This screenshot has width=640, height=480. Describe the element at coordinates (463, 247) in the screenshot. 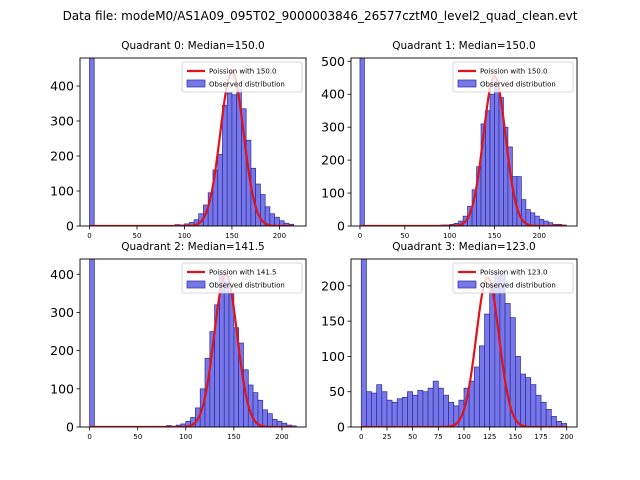

I see `chart-title: Quadrant 3: Median=123.0` at that location.